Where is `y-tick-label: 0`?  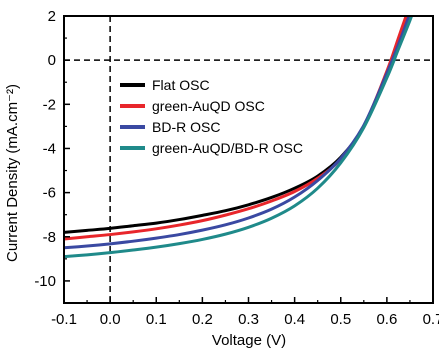
y-tick-label: 0 is located at coordinates (52, 60).